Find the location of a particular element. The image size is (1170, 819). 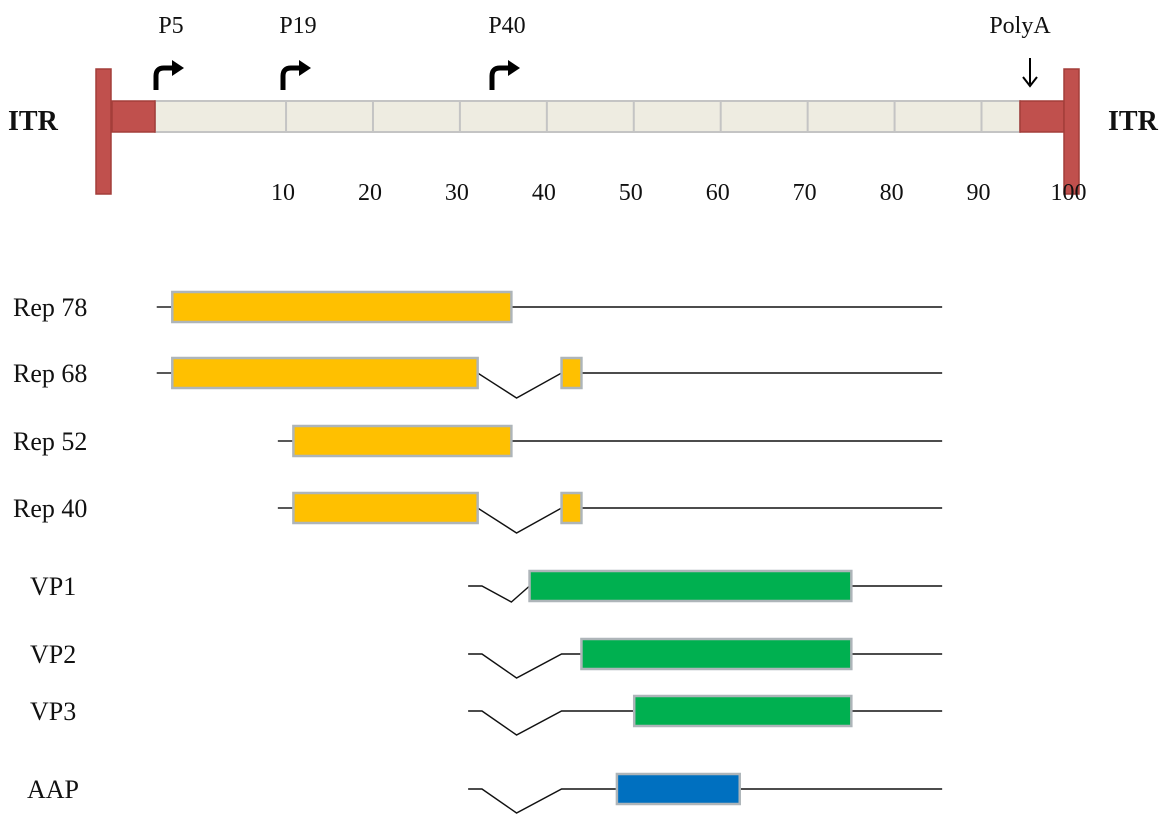

transcript-vp2: VP2 is located at coordinates (486, 658).